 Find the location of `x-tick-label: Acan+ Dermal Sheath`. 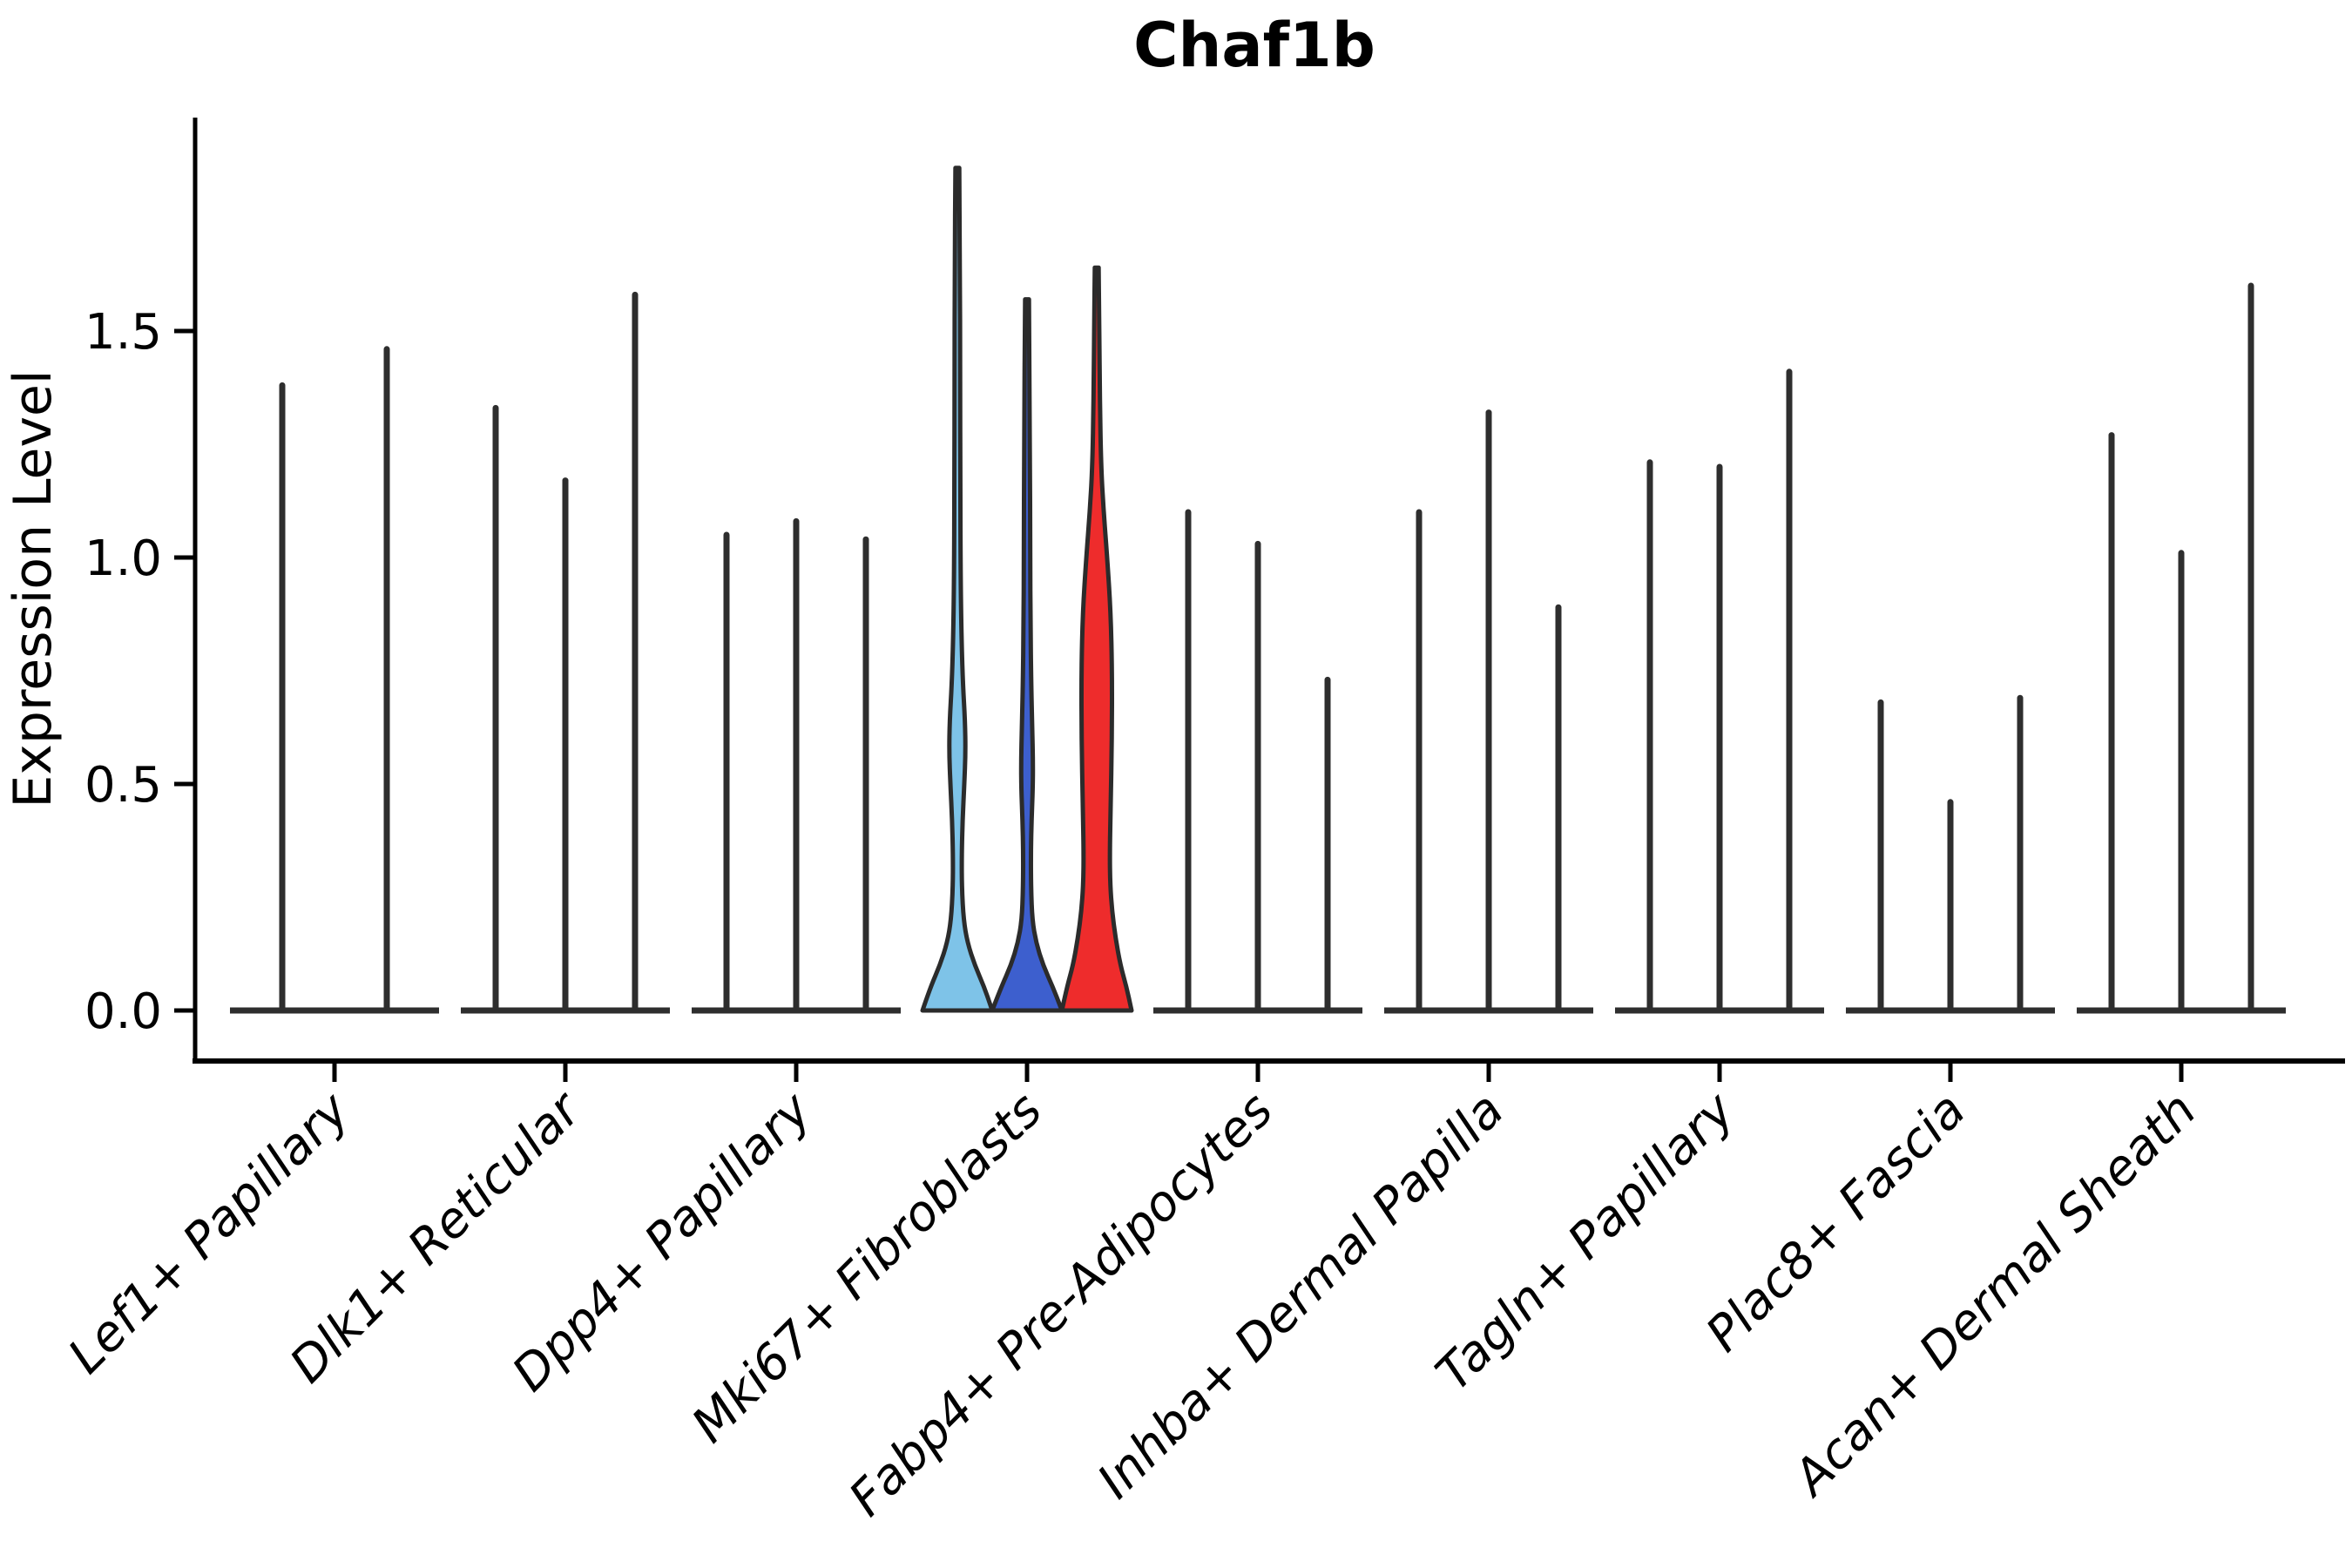

x-tick-label: Acan+ Dermal Sheath is located at coordinates (1994, 1295).